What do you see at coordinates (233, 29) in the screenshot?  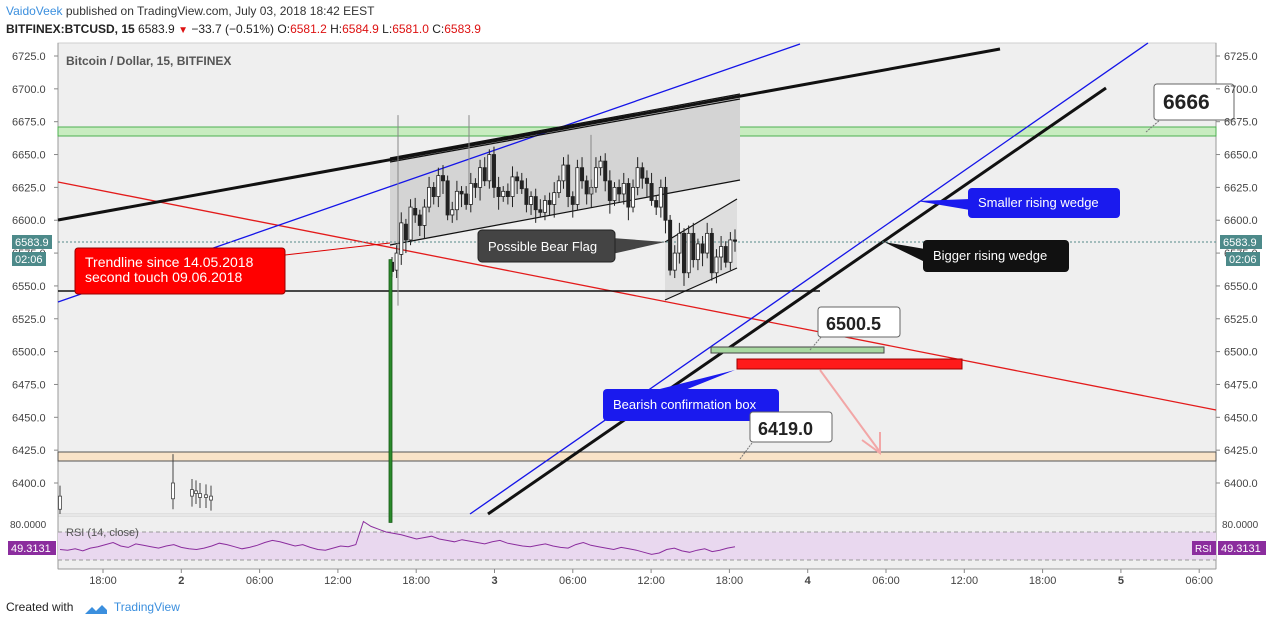 I see `price-change: −33.7 (−0.51%)` at bounding box center [233, 29].